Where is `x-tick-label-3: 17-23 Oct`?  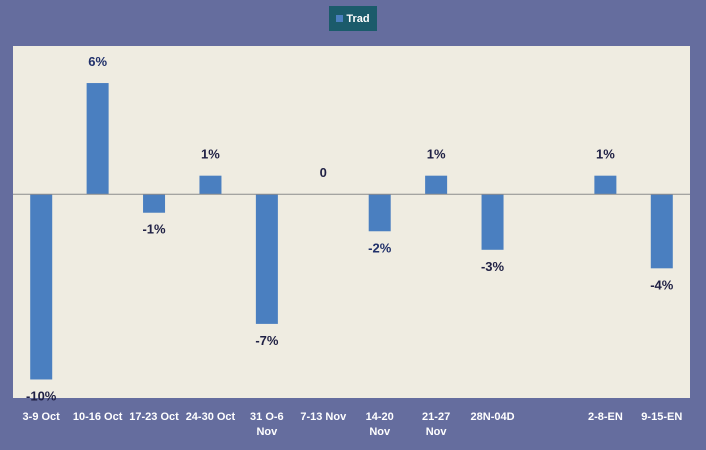 x-tick-label-3: 17-23 Oct is located at coordinates (154, 417).